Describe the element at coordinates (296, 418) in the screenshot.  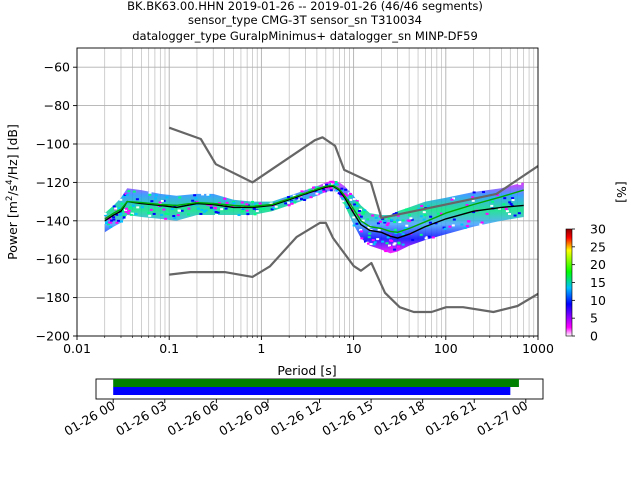
I see `timeline-tick-label: 01-26 12` at that location.